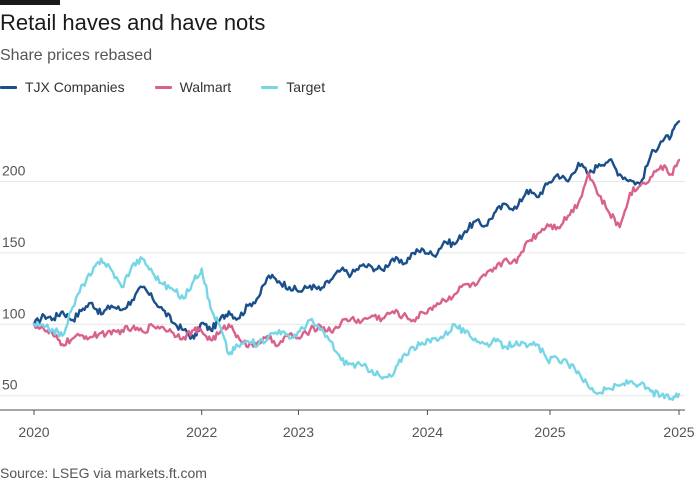 This screenshot has height=500, width=700. I want to click on legend-label-tjx: TJX Companies, so click(75, 87).